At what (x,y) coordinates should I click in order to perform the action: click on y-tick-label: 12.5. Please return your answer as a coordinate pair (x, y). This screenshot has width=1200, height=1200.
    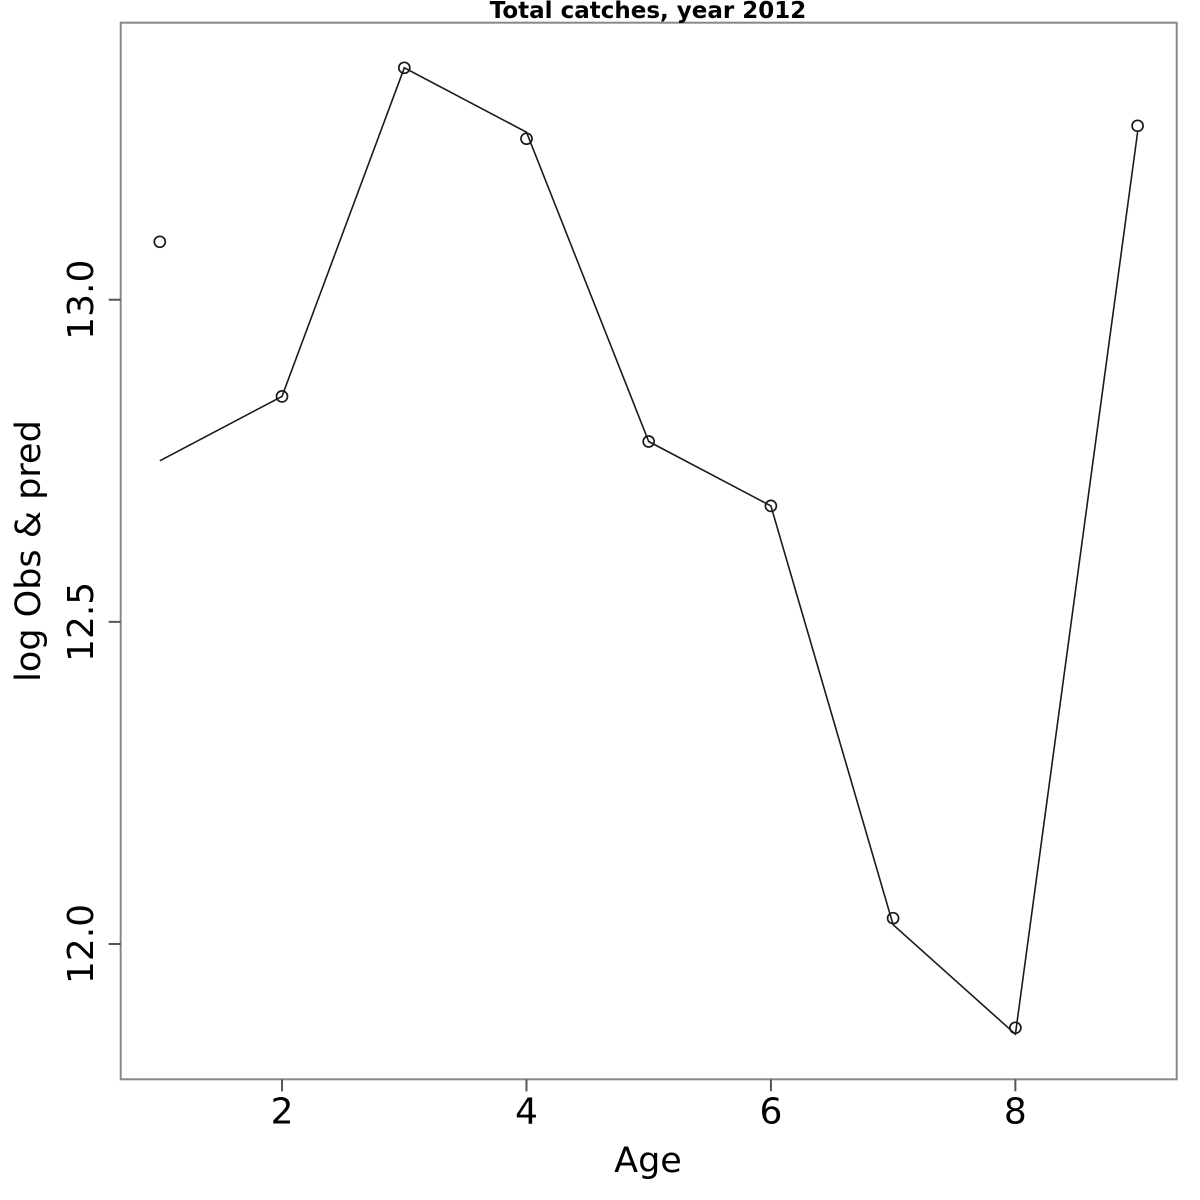
    Looking at the image, I should click on (81, 622).